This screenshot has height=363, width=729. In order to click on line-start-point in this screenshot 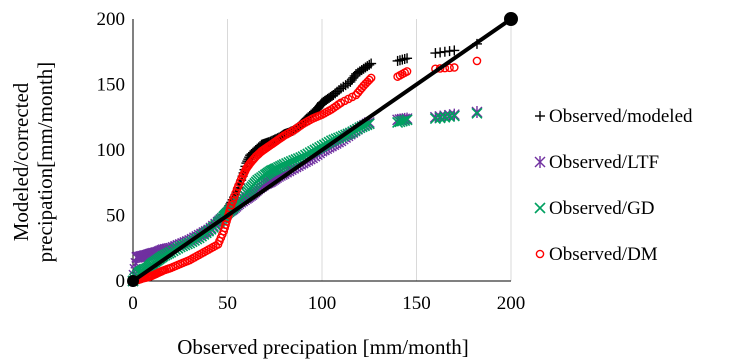, I will do `click(133, 281)`.